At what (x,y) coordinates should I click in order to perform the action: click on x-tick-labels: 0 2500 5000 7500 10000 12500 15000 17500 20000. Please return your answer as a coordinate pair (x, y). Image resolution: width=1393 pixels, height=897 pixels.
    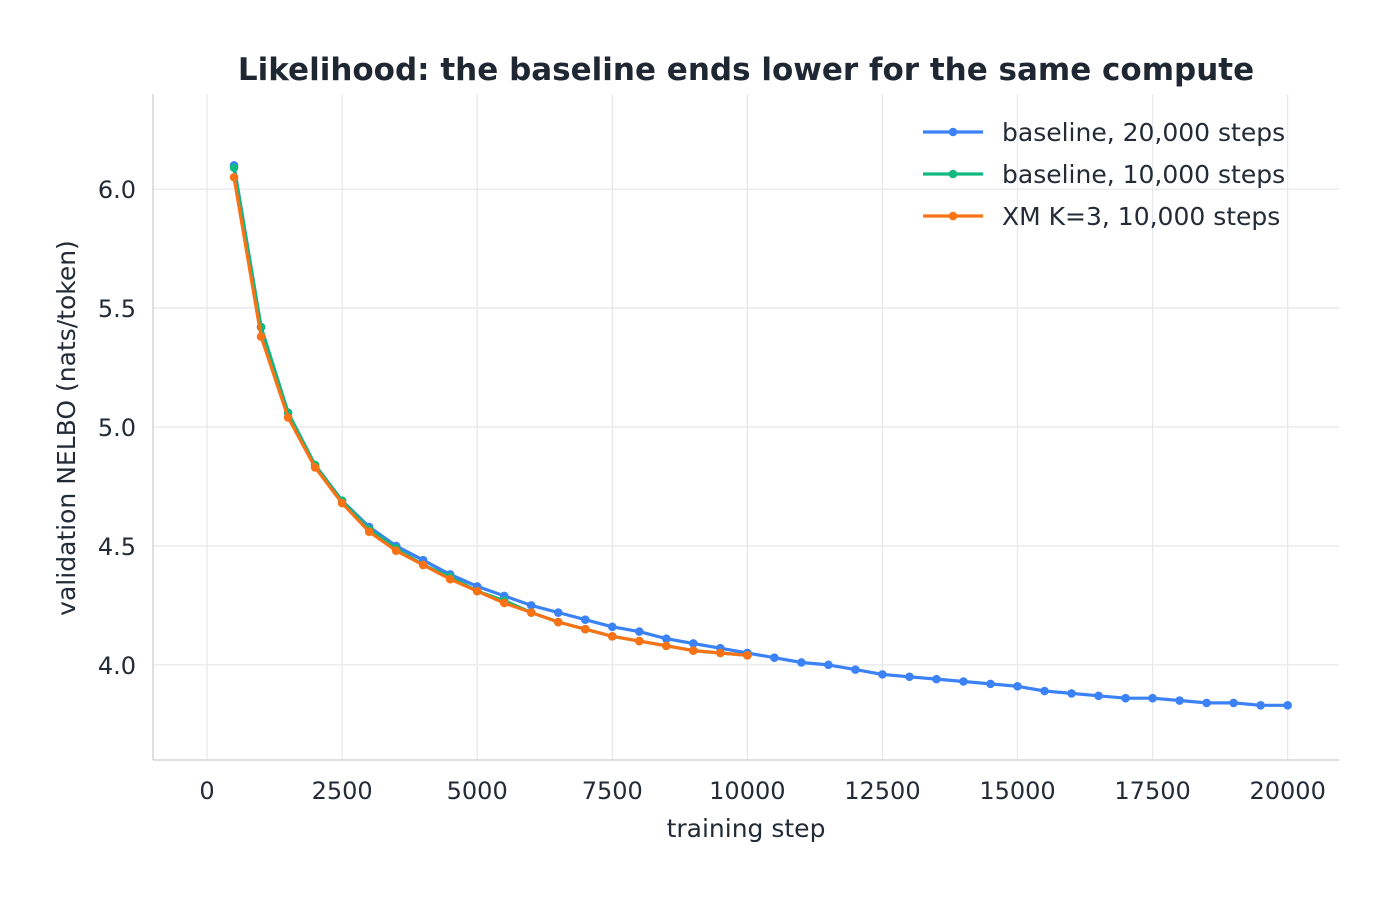
    Looking at the image, I should click on (762, 791).